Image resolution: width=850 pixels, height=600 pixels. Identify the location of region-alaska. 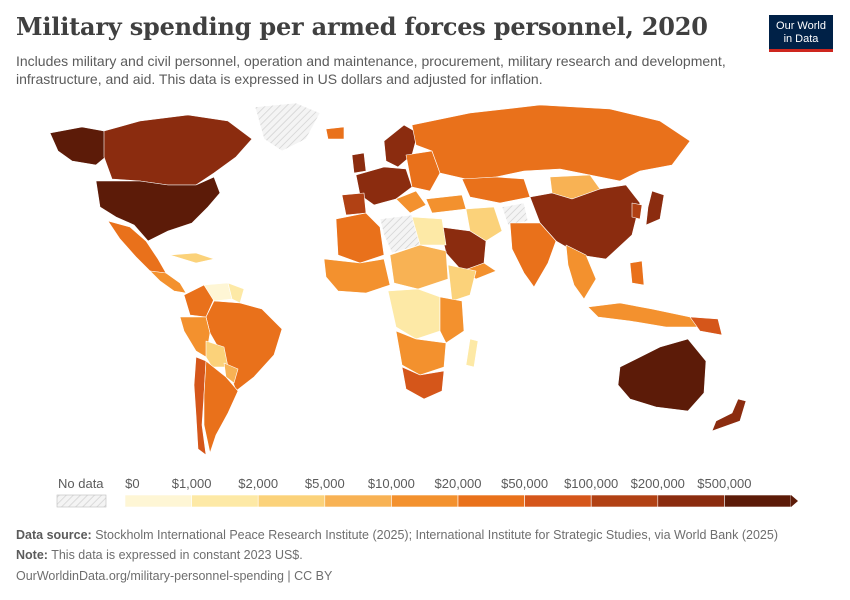
(79, 146).